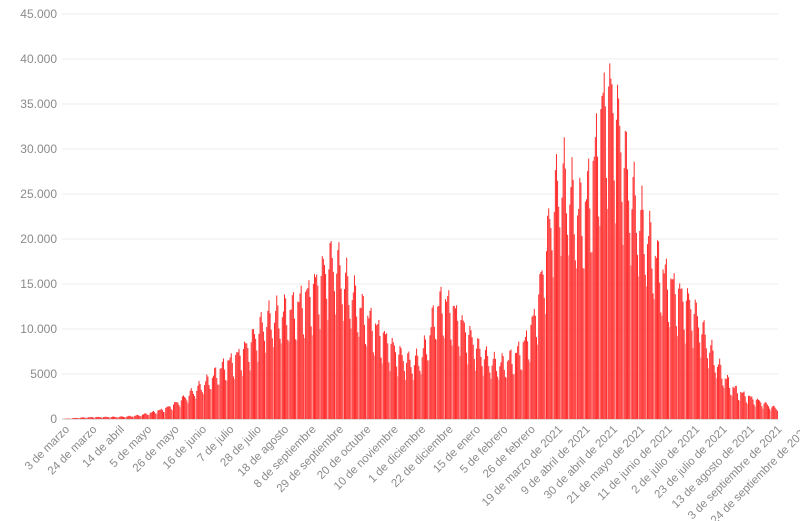 This screenshot has height=521, width=800. Describe the element at coordinates (38, 104) in the screenshot. I see `y-tick-label: 35.000` at that location.